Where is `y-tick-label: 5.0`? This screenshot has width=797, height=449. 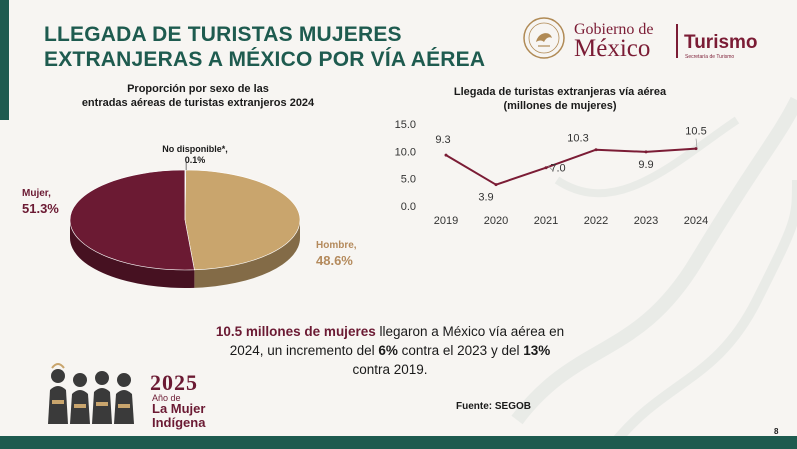 y-tick-label: 5.0 is located at coordinates (408, 180).